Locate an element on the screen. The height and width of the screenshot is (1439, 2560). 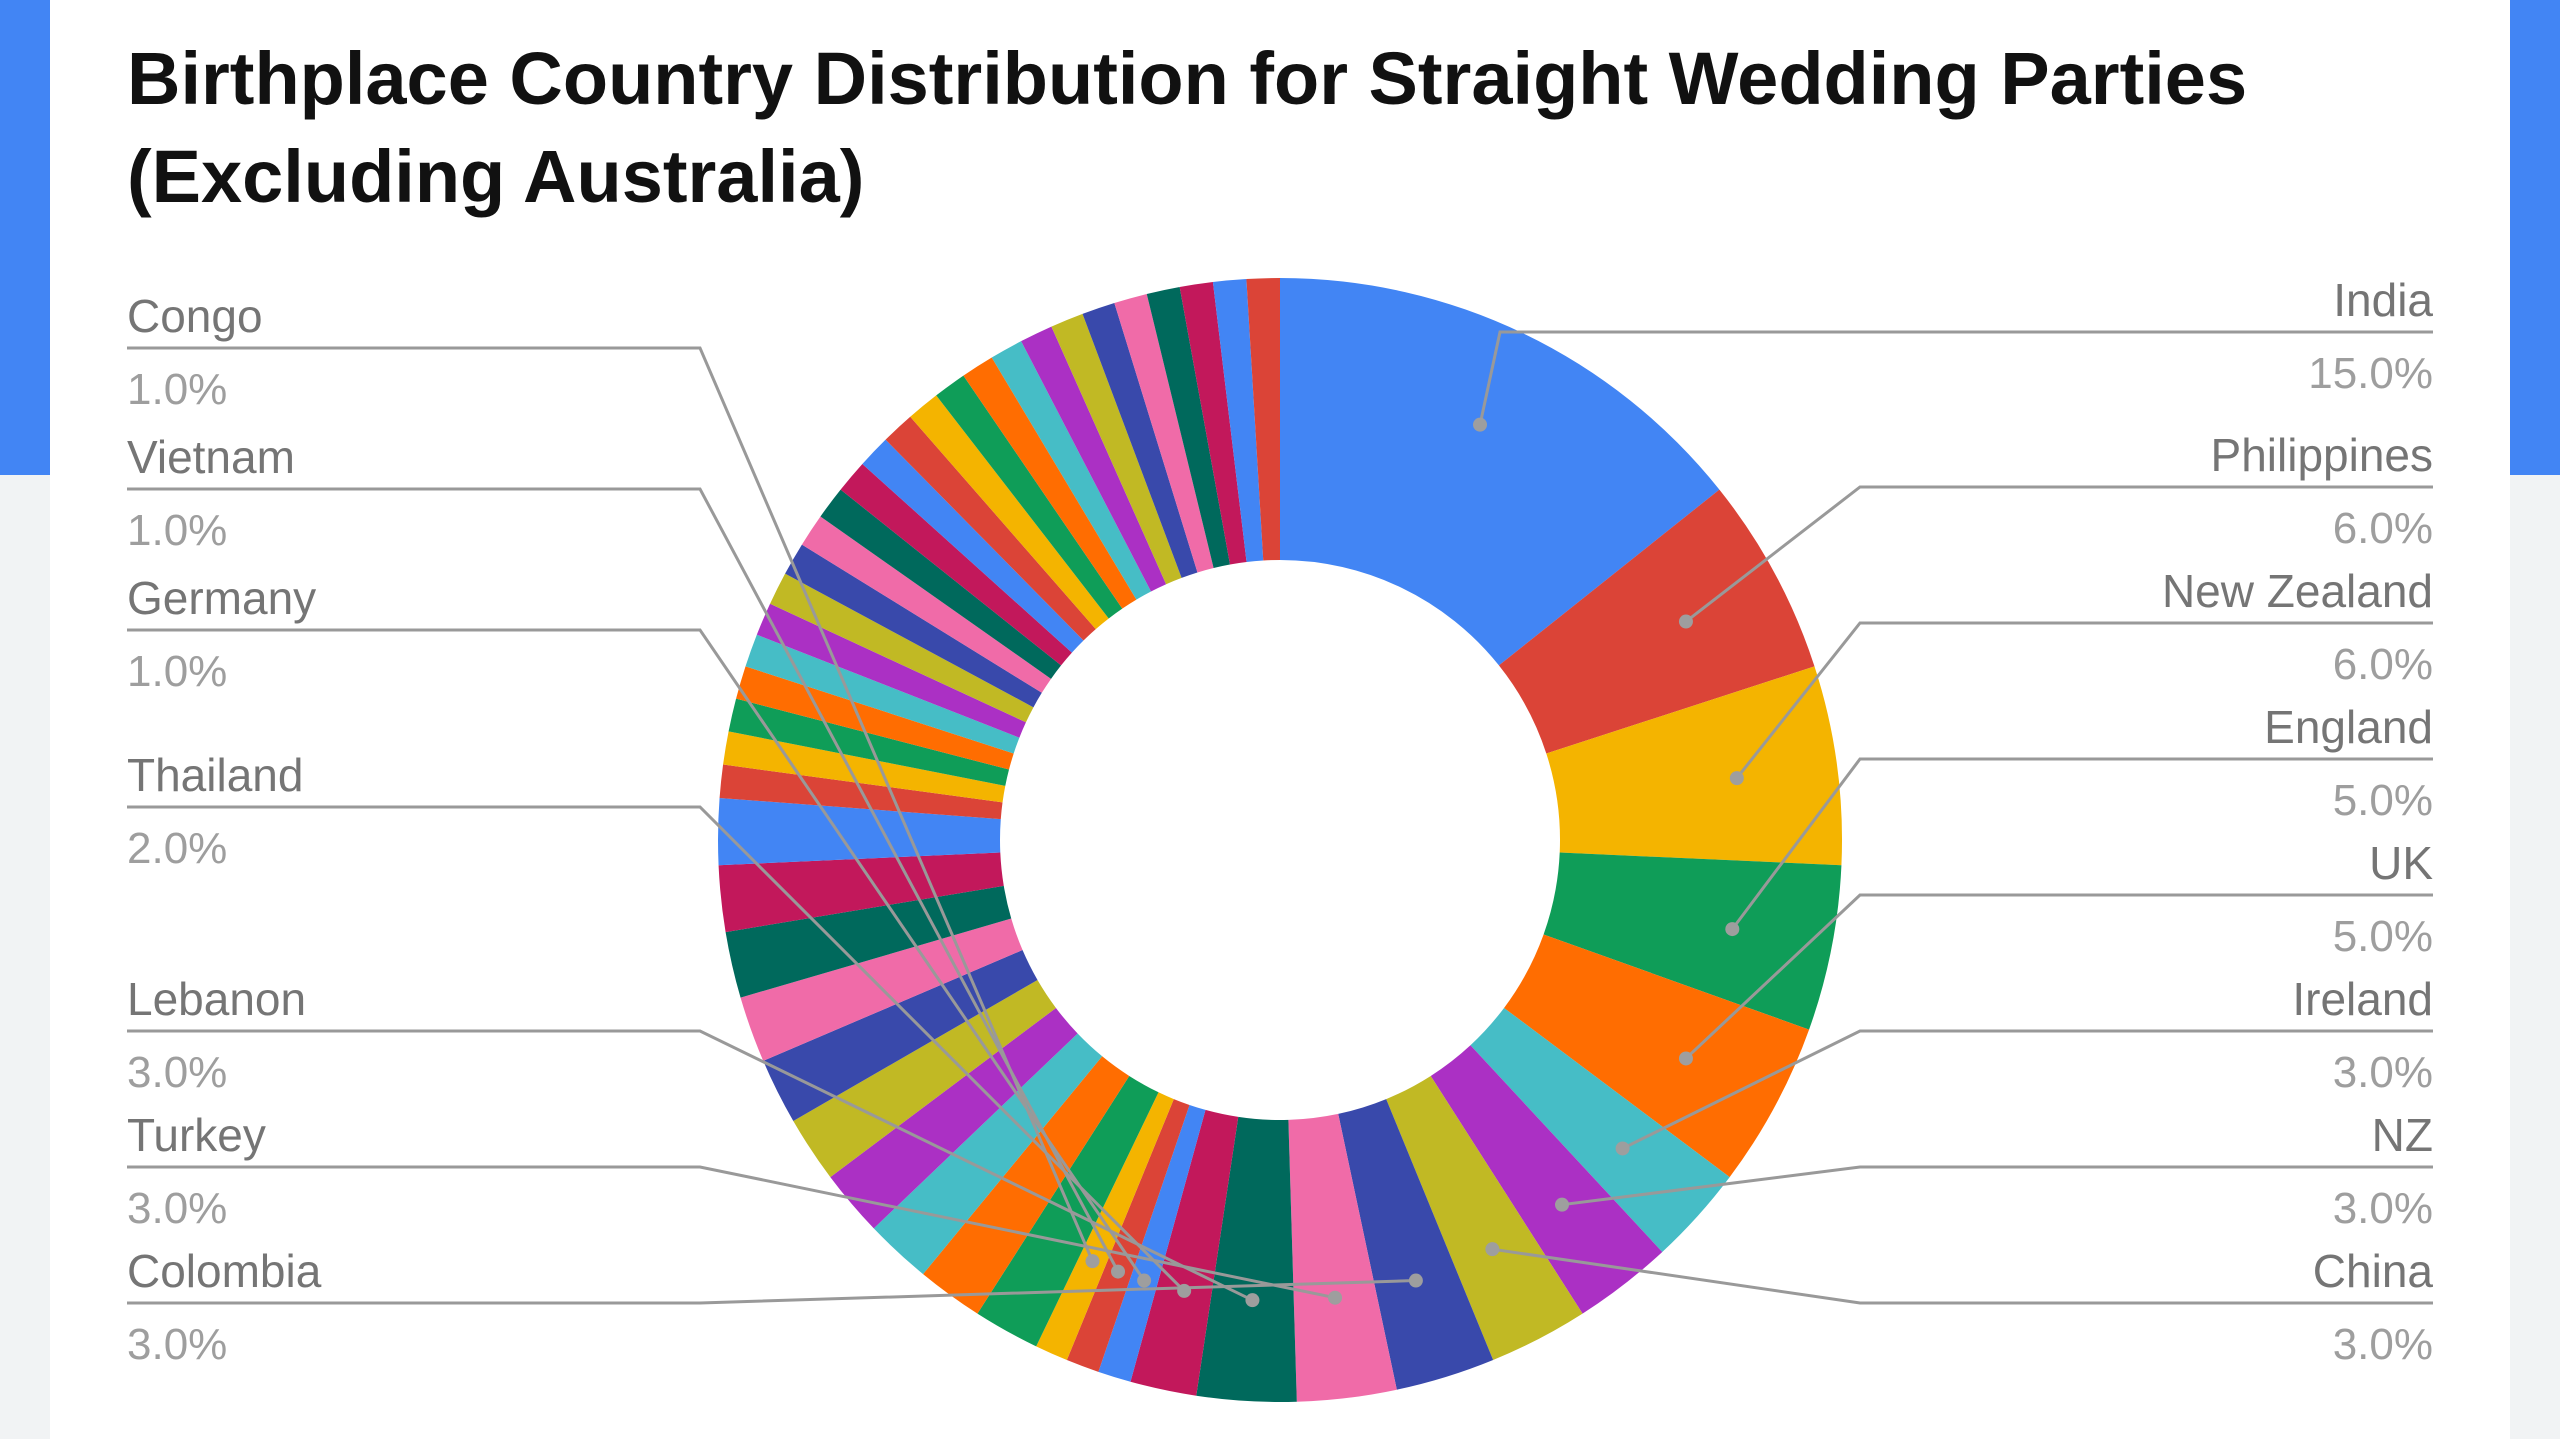
slice-england is located at coordinates (1692, 941).